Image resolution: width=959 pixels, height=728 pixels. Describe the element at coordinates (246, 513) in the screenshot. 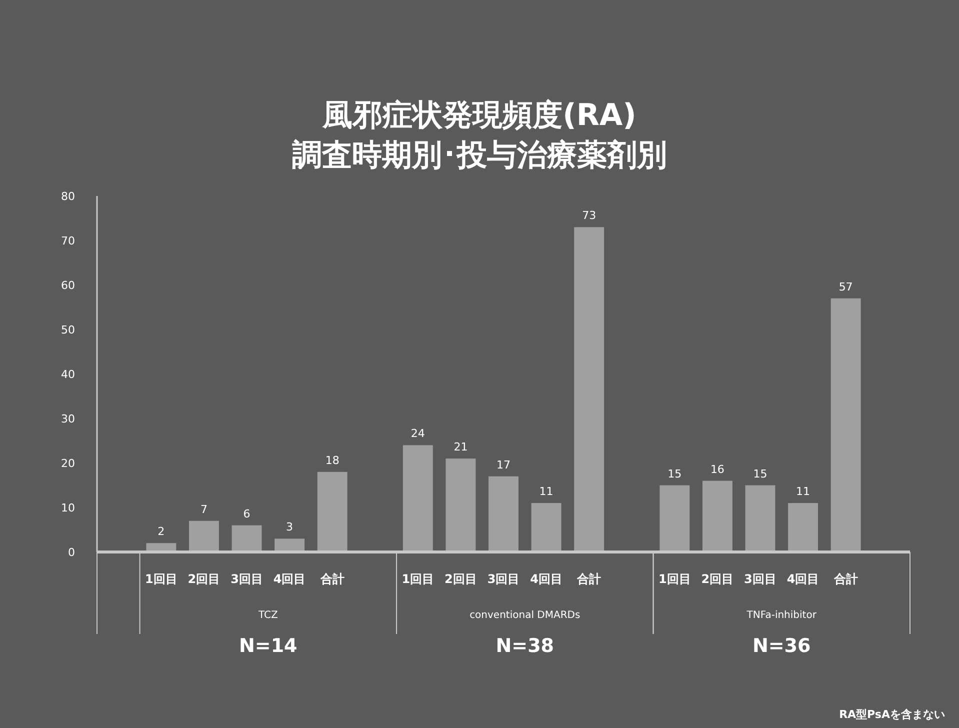

I see `data-label: 6` at that location.